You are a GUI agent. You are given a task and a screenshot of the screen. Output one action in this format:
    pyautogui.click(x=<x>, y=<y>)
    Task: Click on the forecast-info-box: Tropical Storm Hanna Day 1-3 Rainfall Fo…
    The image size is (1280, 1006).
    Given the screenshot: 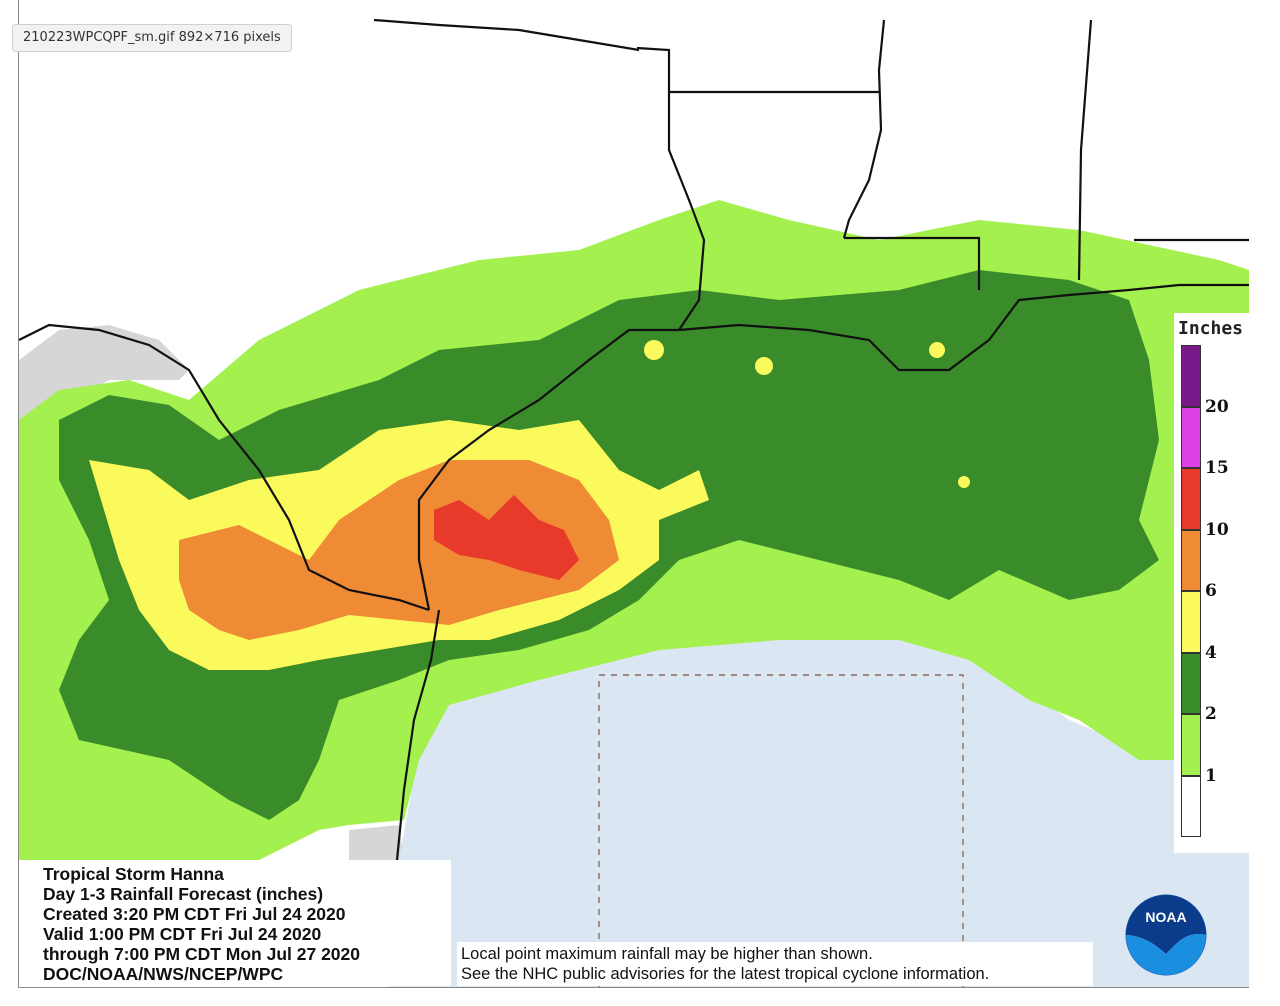 What is the action you would take?
    pyautogui.click(x=245, y=923)
    